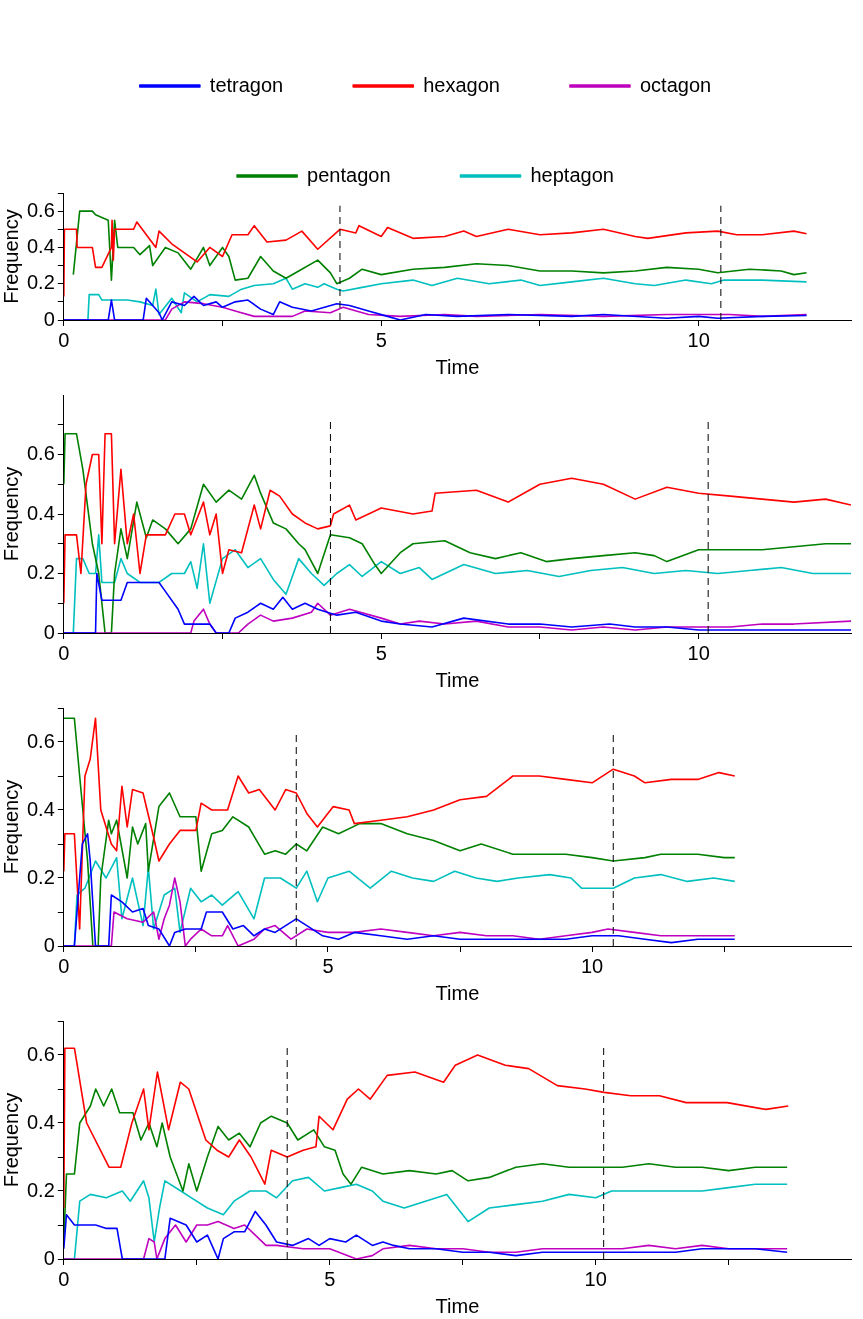 The width and height of the screenshot is (863, 1319). Describe the element at coordinates (246, 84) in the screenshot. I see `legend-label: tetragon` at that location.